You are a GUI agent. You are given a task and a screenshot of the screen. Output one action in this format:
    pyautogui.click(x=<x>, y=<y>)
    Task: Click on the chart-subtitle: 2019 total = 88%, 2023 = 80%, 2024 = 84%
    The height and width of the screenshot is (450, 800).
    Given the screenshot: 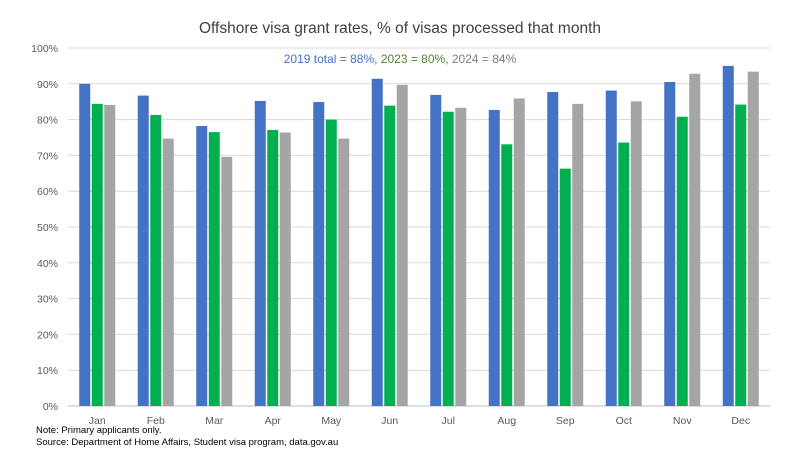 What is the action you would take?
    pyautogui.click(x=400, y=59)
    